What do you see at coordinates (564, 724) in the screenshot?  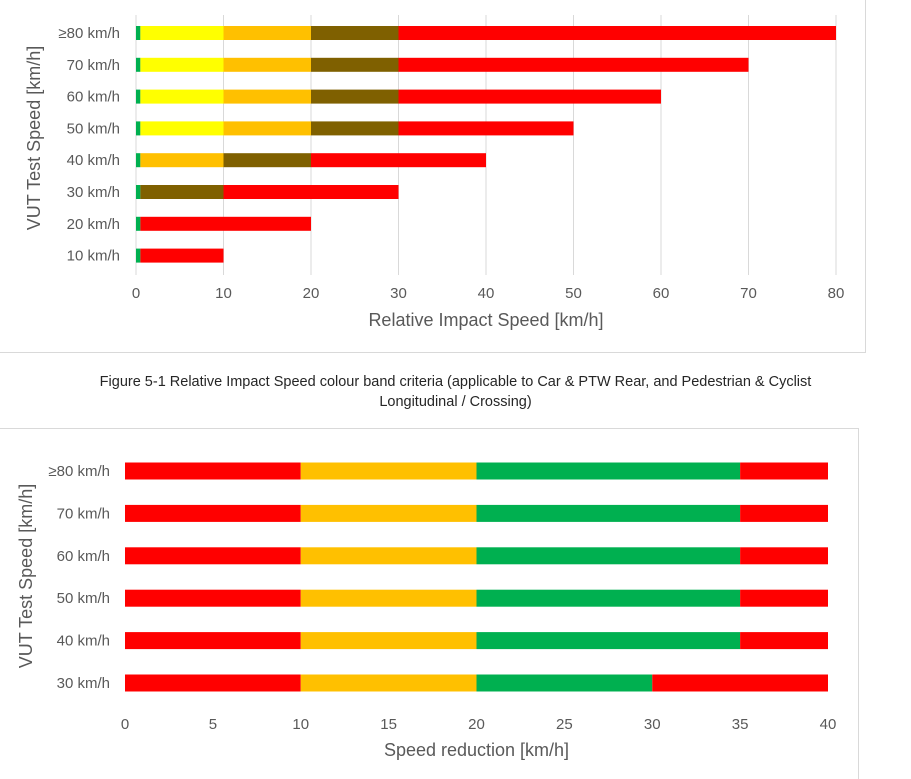 I see `x-tick-label: 25` at bounding box center [564, 724].